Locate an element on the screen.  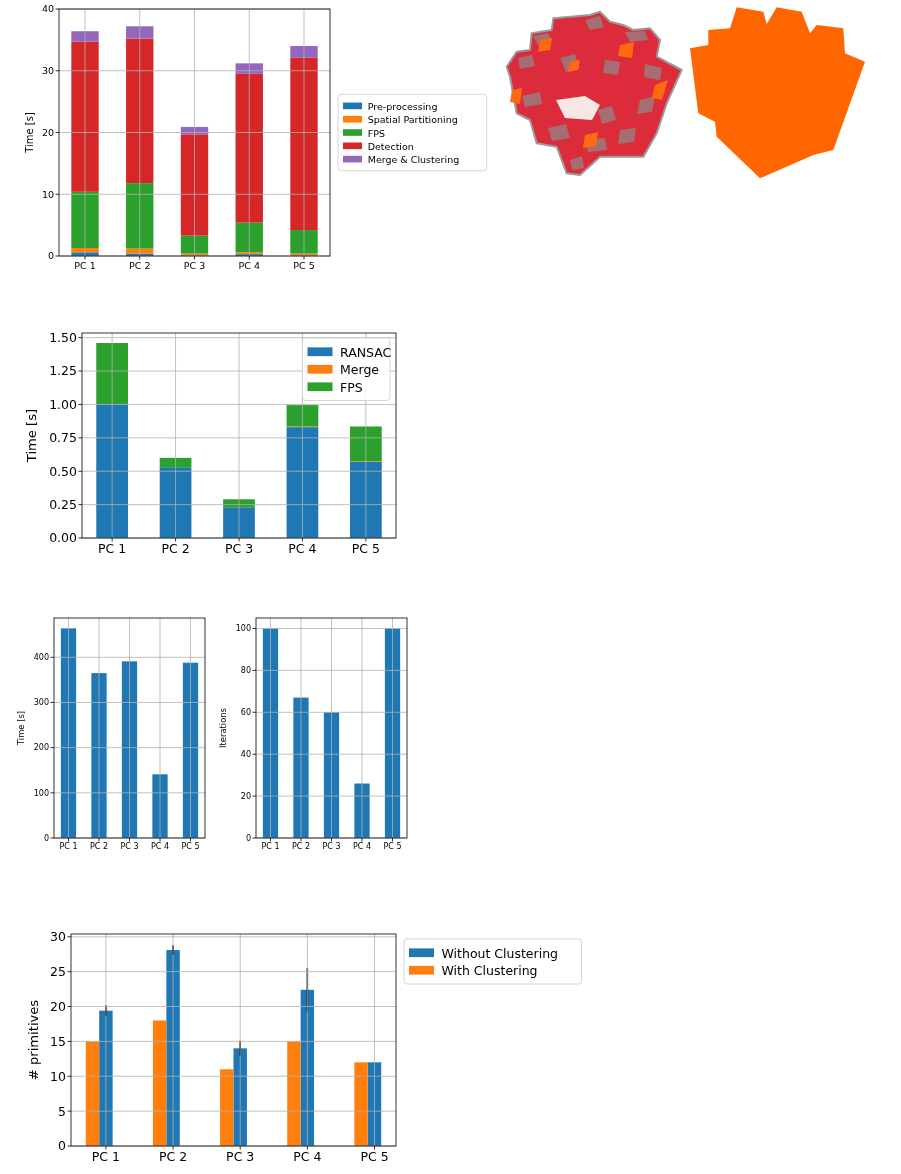
legend-label: Detection is located at coordinates (390, 146).